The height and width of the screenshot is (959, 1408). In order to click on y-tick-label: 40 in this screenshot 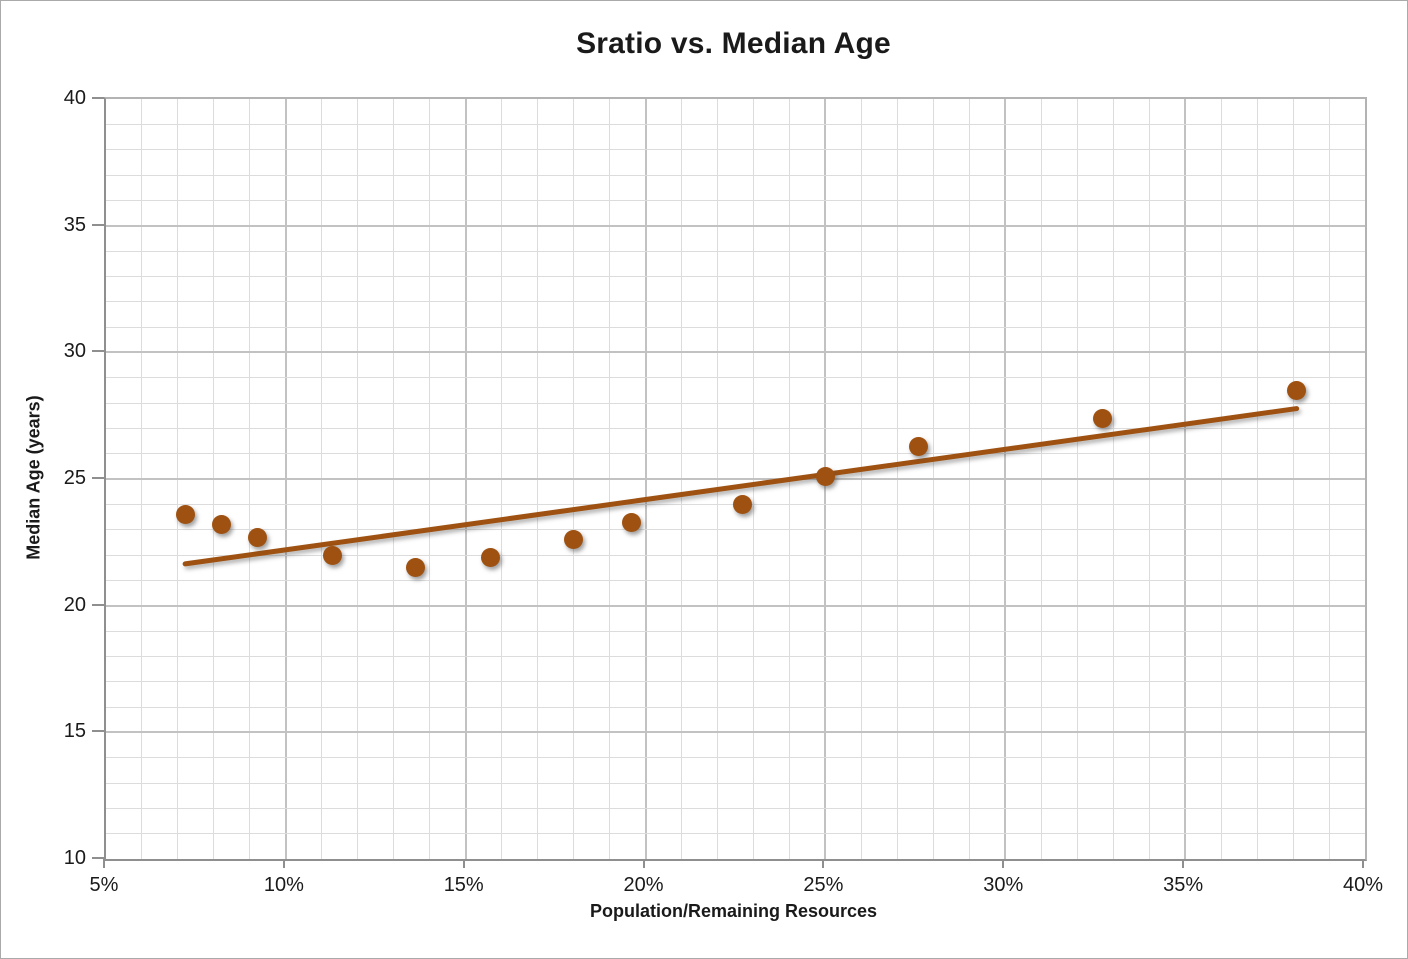, I will do `click(74, 98)`.